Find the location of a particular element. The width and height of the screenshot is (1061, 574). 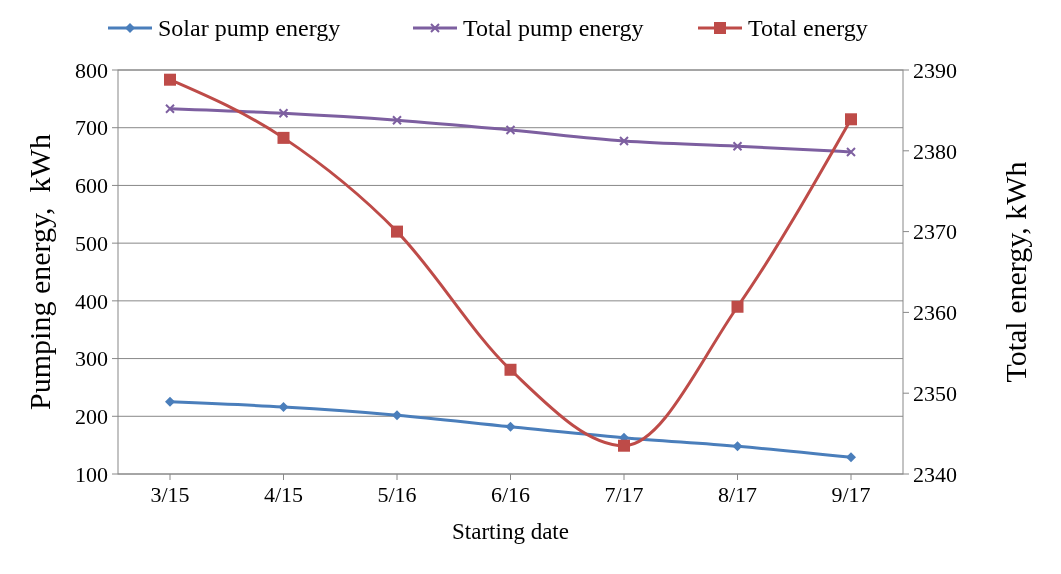

x-tick-label: 3/15 is located at coordinates (170, 494).